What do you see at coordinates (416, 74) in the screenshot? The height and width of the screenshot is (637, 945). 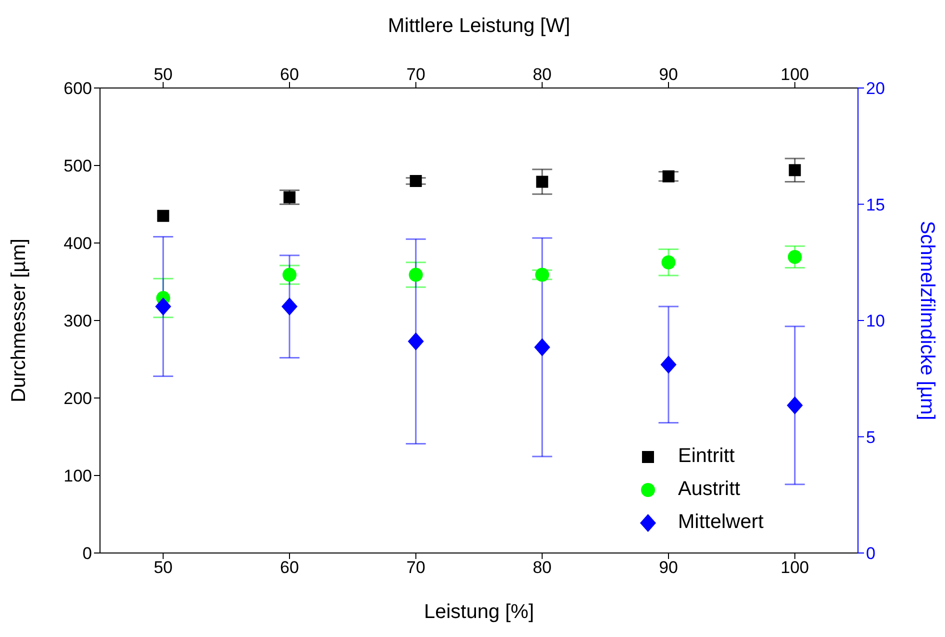 I see `x-tick-label: 70` at bounding box center [416, 74].